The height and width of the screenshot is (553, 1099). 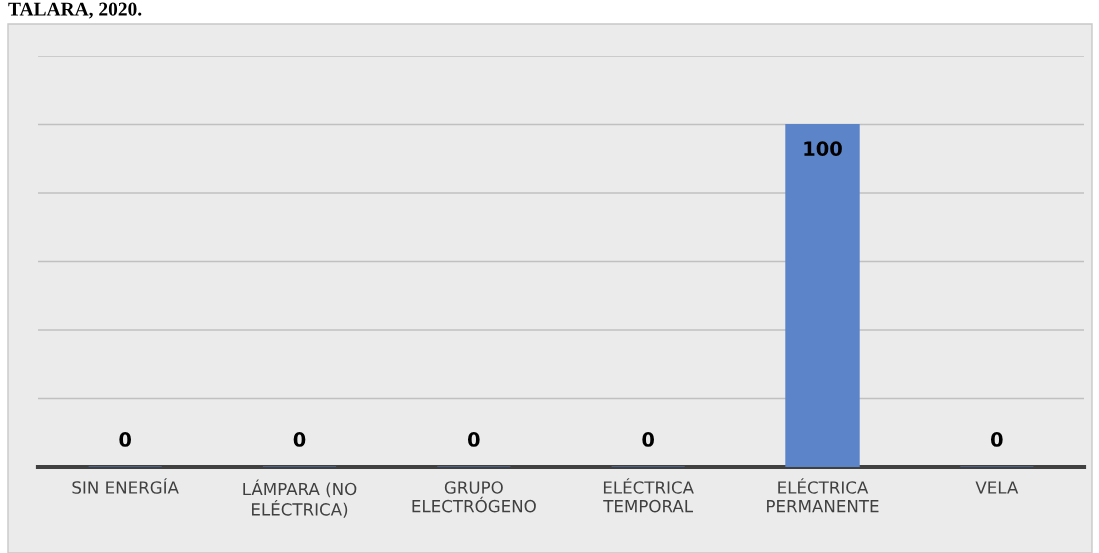 What do you see at coordinates (474, 497) in the screenshot?
I see `x-tick-label: GRUPO ELECTRÓGENO` at bounding box center [474, 497].